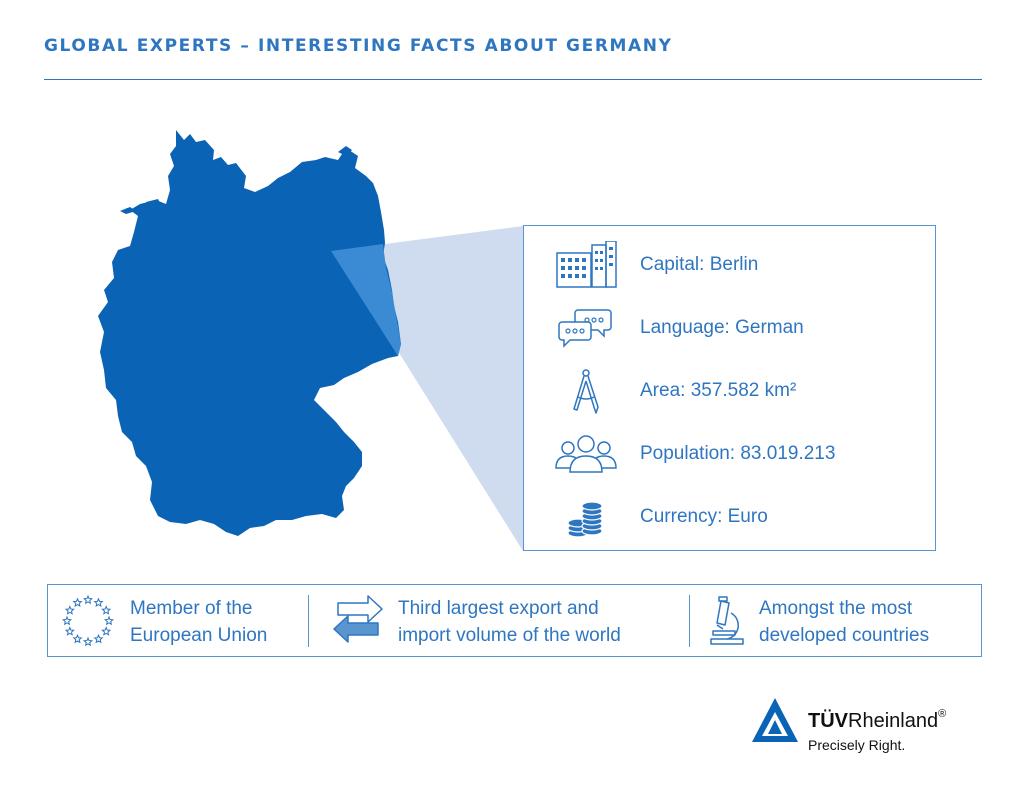 The width and height of the screenshot is (1024, 800). What do you see at coordinates (88, 620) in the screenshot?
I see `eu-stars-icon` at bounding box center [88, 620].